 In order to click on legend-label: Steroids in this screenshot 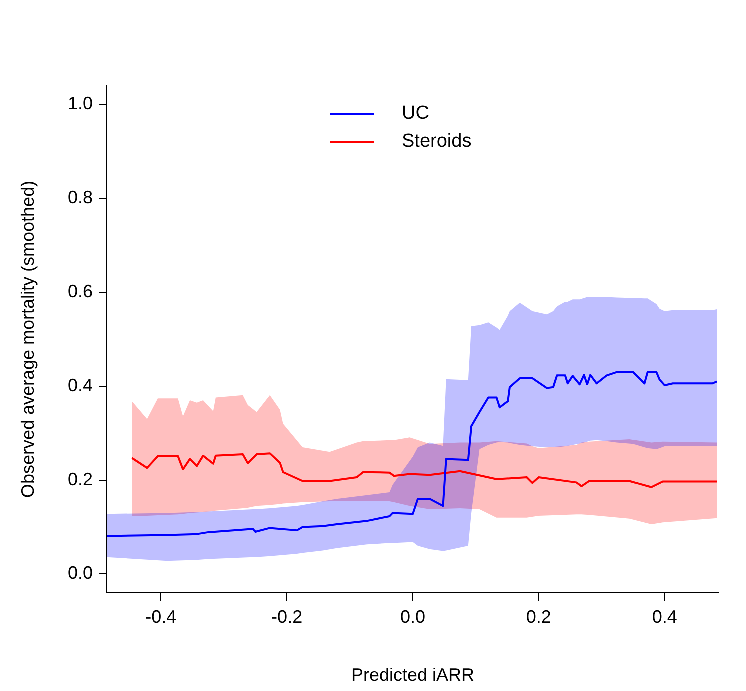, I will do `click(437, 142)`.